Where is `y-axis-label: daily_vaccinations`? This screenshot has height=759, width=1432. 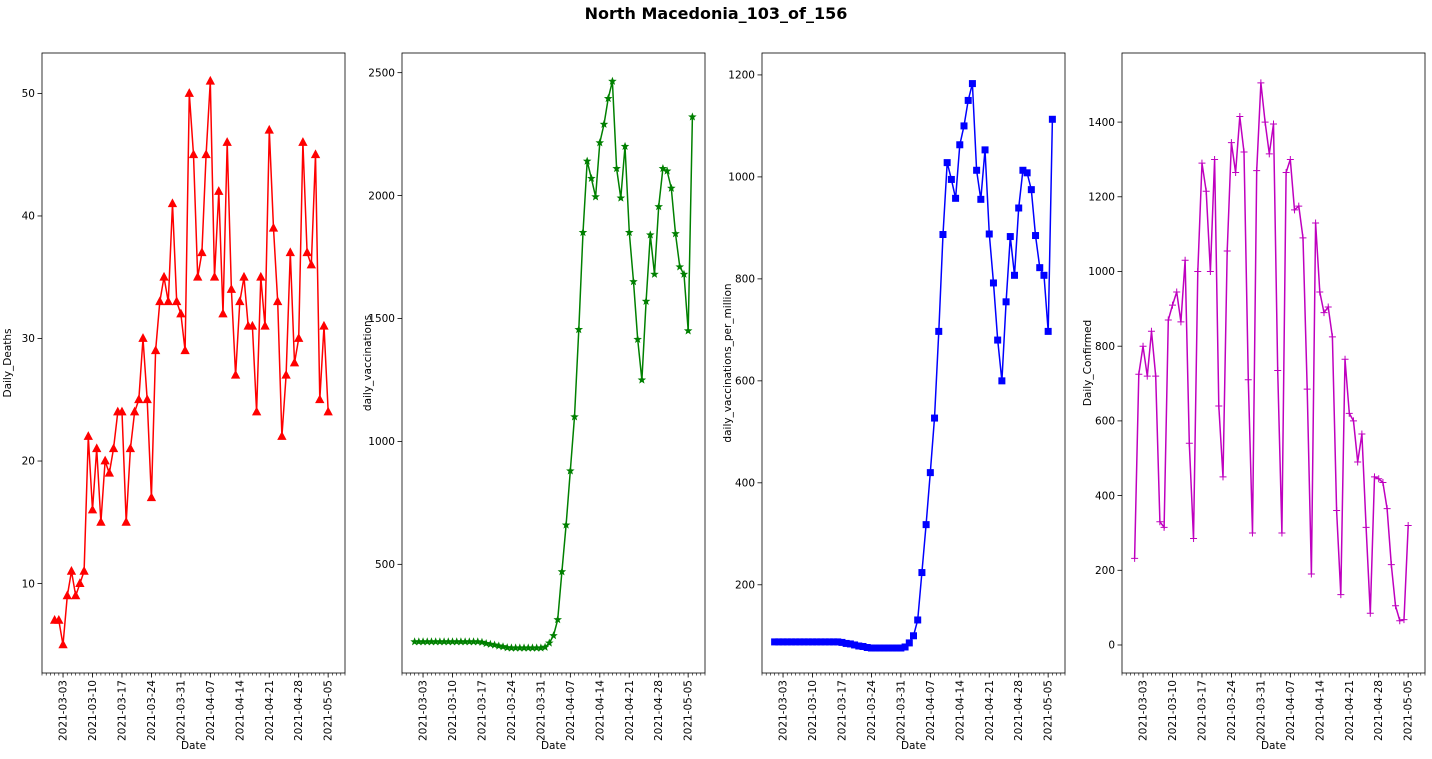
y-axis-label: daily_vaccinations is located at coordinates (368, 363).